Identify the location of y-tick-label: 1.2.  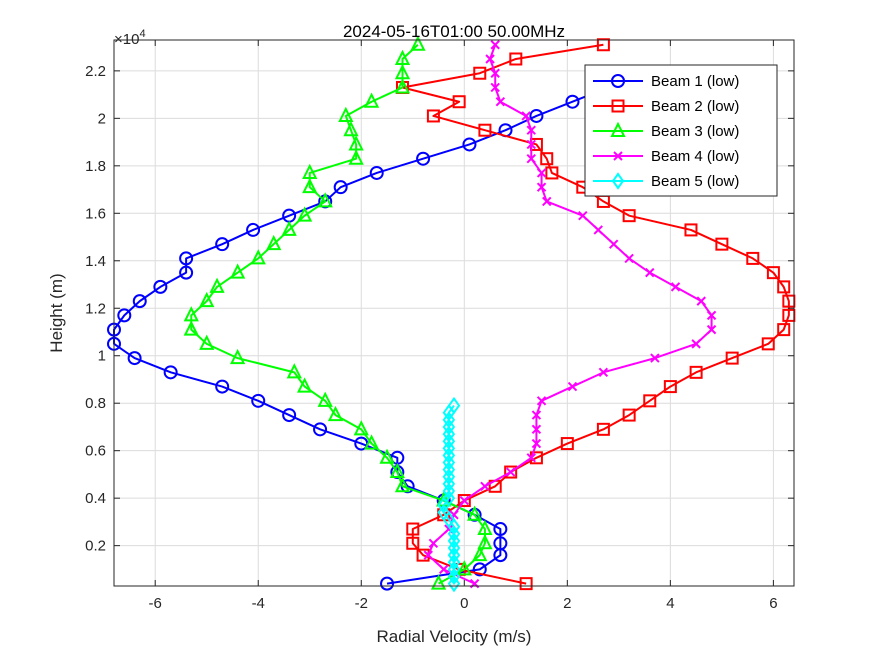
(95, 308).